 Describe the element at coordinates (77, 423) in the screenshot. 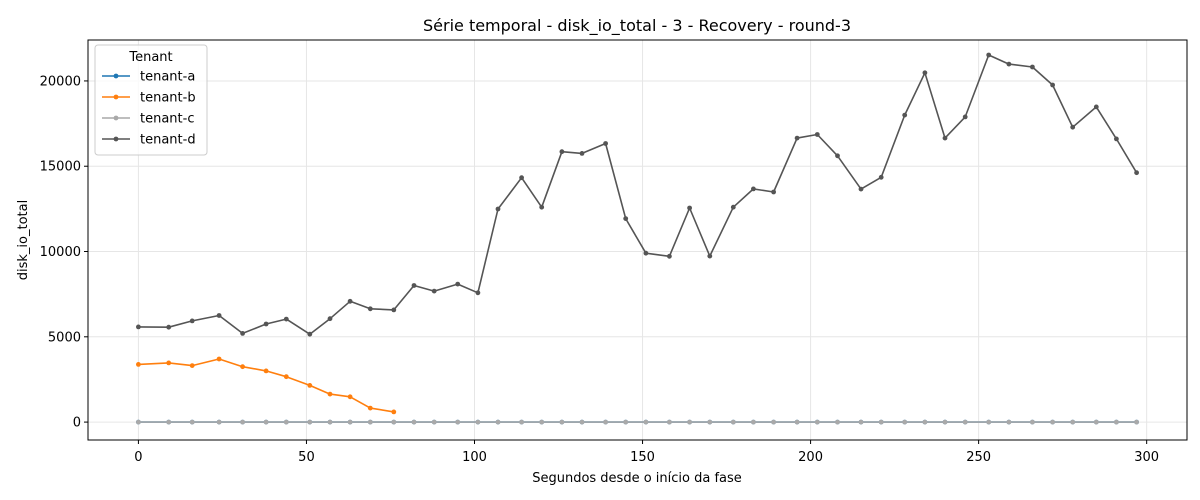

I see `y-tick-label: 0` at that location.